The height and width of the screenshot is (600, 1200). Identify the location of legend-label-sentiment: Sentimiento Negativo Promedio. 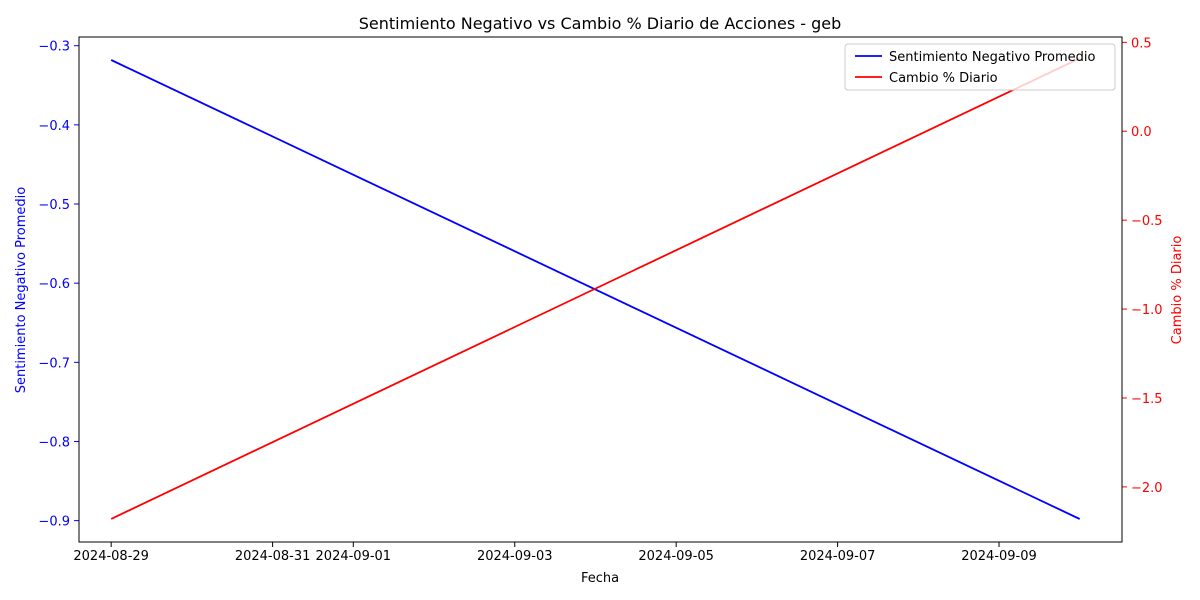
(992, 57).